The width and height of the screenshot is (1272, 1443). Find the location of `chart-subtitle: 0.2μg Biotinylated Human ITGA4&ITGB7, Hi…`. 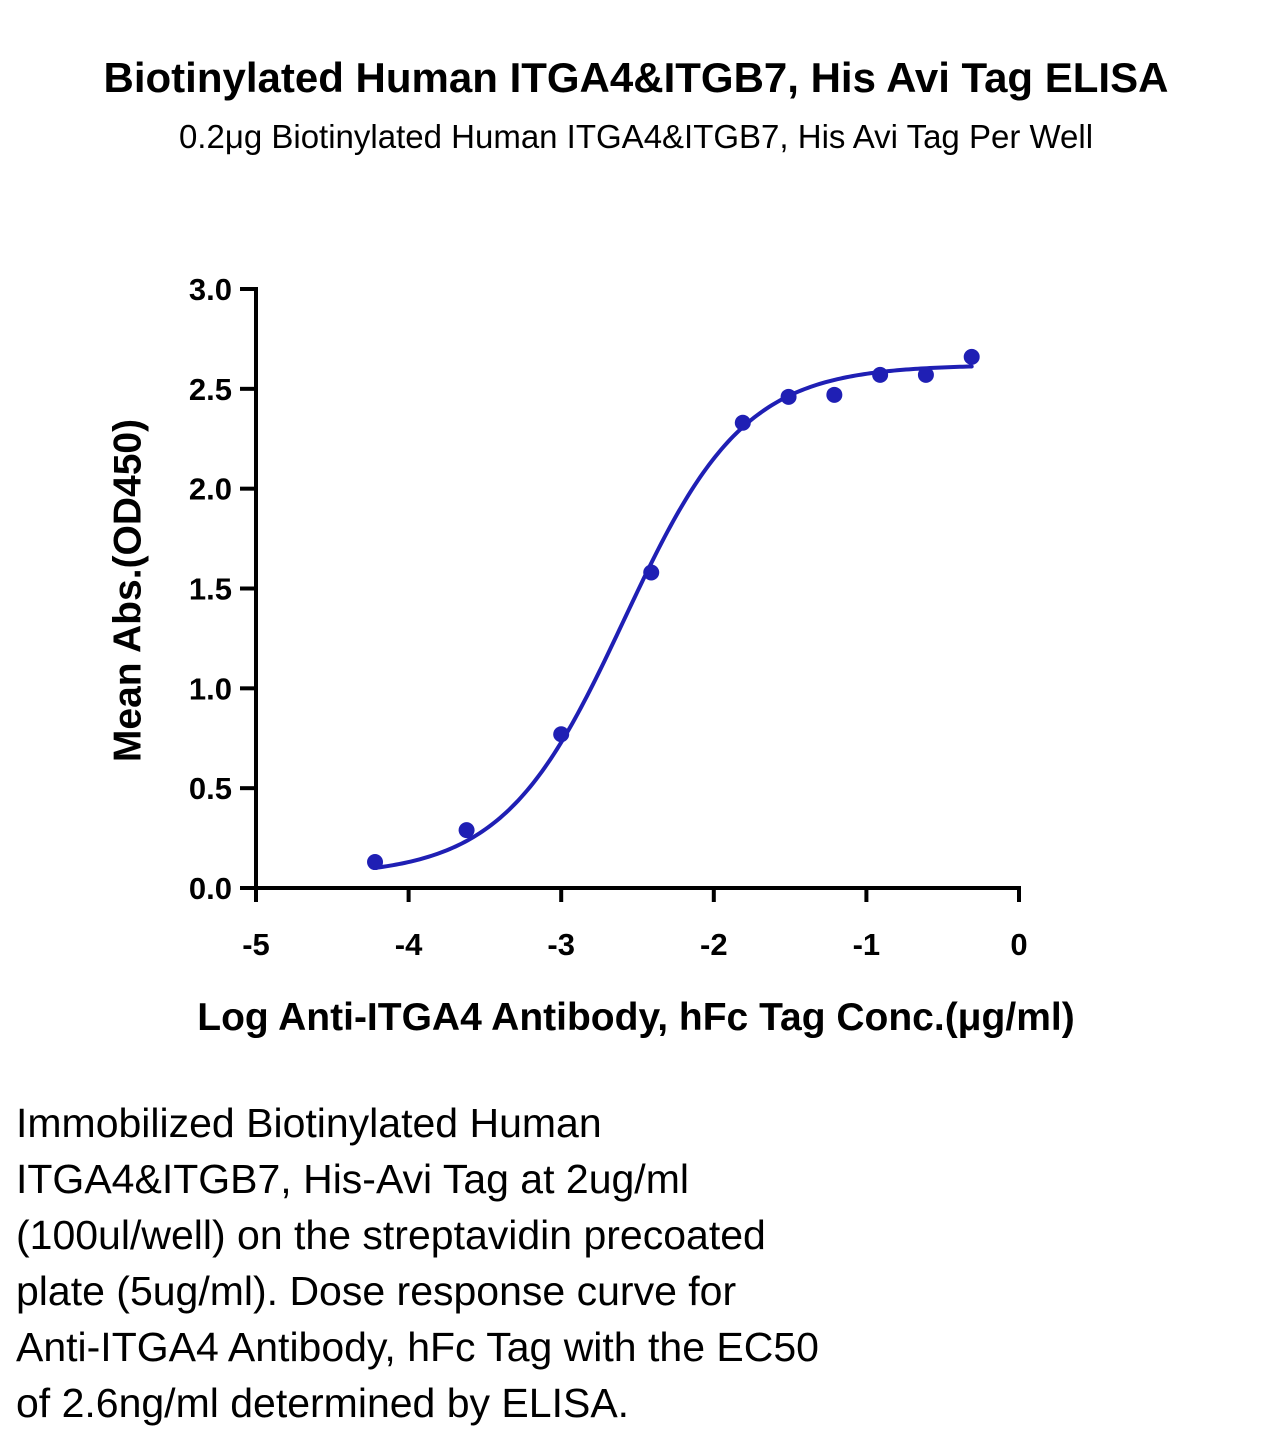

chart-subtitle: 0.2μg Biotinylated Human ITGA4&ITGB7, Hi… is located at coordinates (636, 136).